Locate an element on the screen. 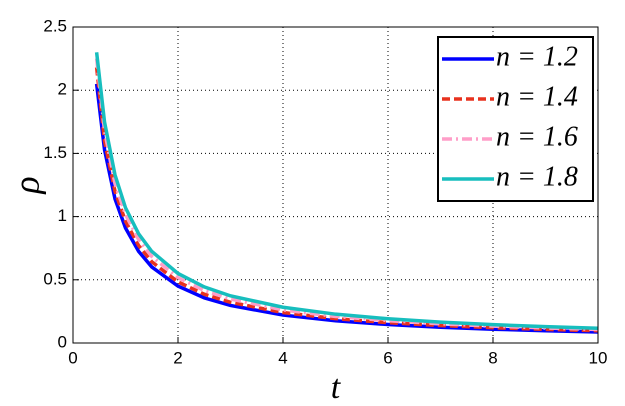  x-tick-label: 2 is located at coordinates (177, 357).